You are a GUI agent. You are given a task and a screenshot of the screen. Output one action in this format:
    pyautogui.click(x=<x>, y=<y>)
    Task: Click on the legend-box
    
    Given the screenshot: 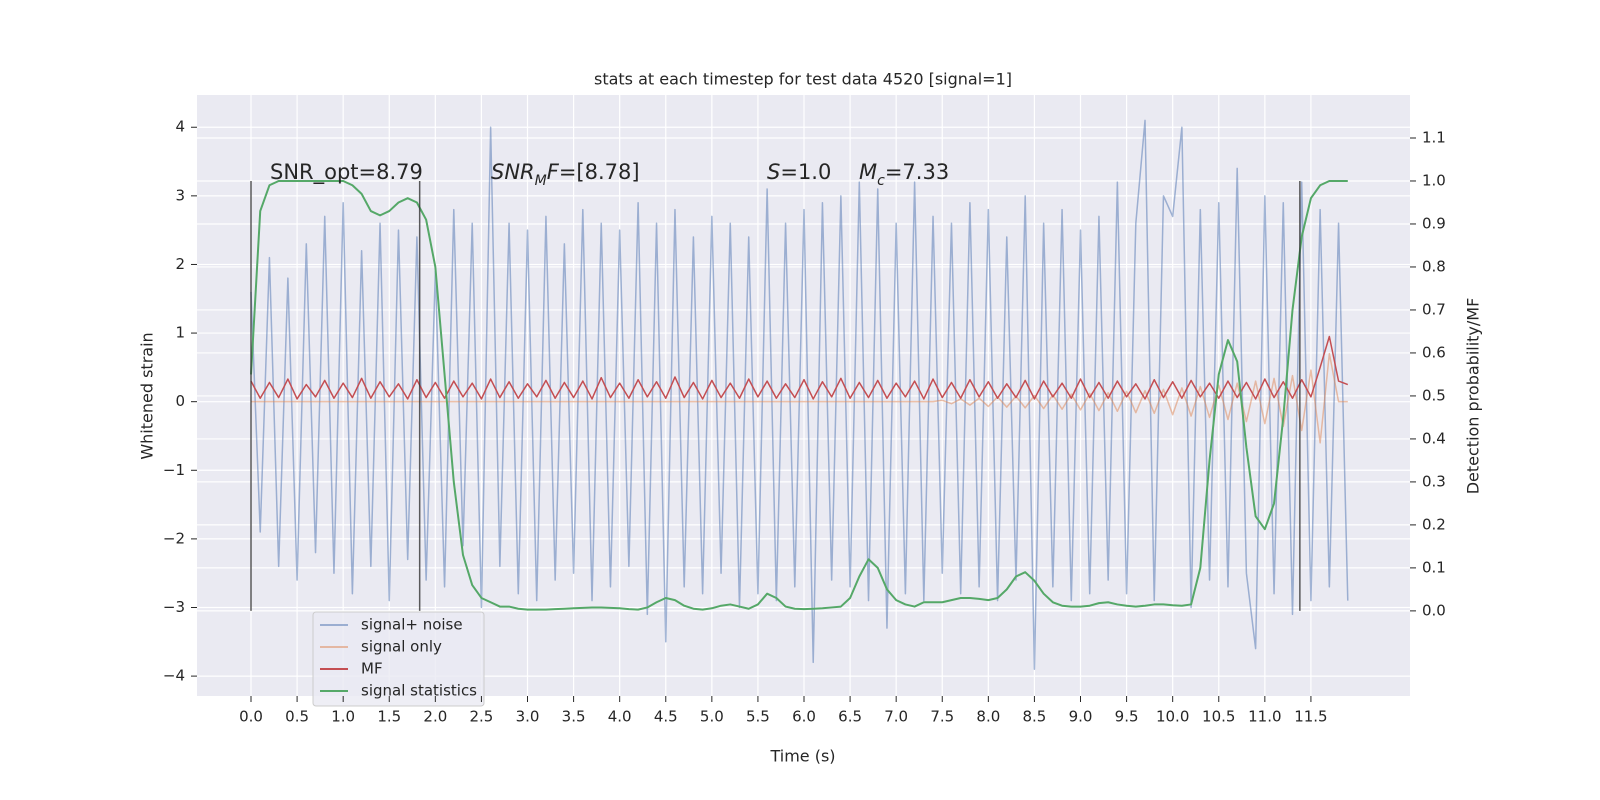 What is the action you would take?
    pyautogui.click(x=398, y=659)
    